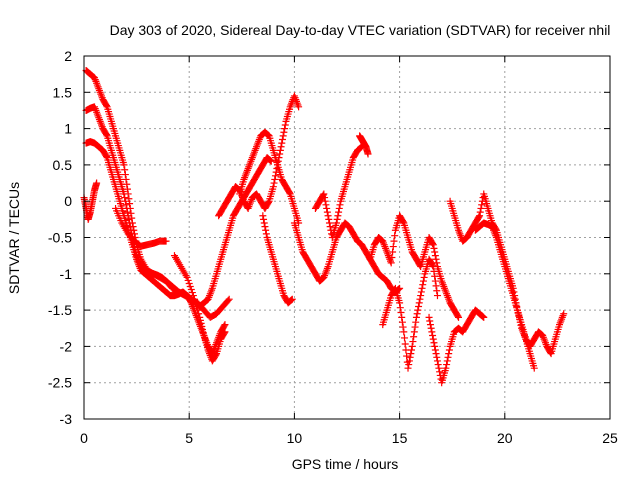  What do you see at coordinates (66, 346) in the screenshot?
I see `y-tick-label: -2` at bounding box center [66, 346].